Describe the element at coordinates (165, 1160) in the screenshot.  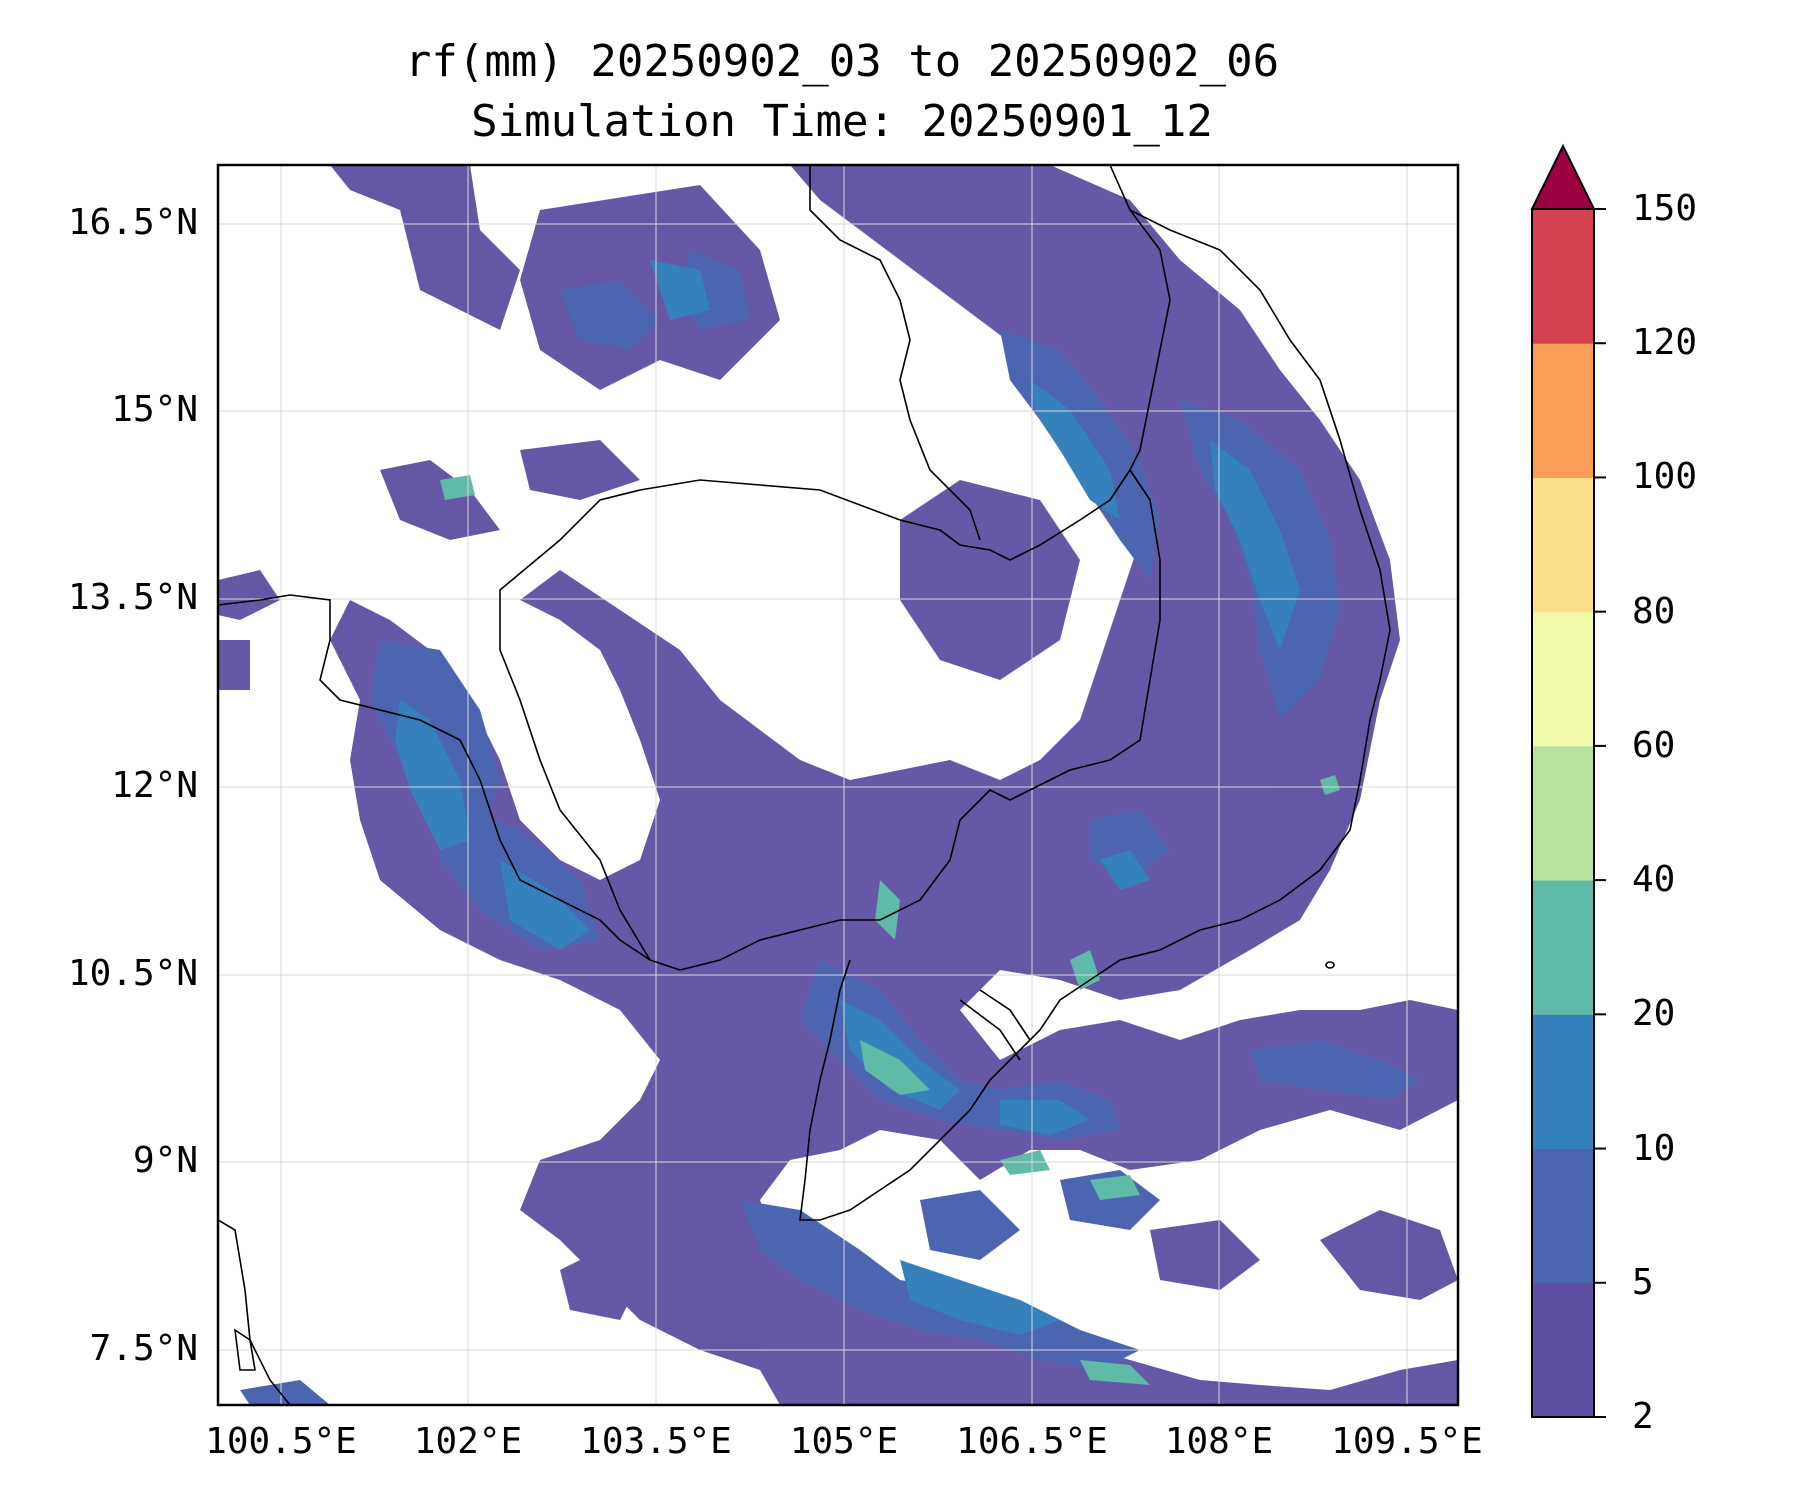
I see `lat-tick-label: 9°N` at that location.